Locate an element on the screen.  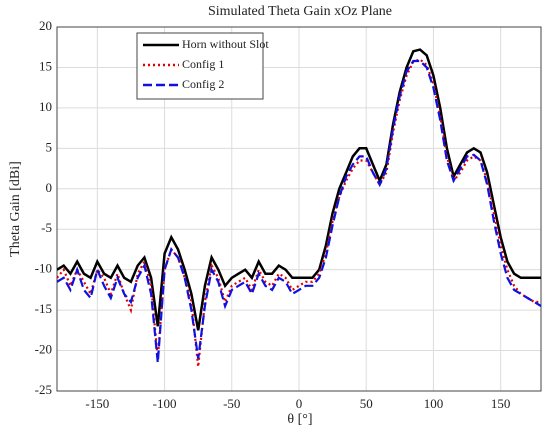
y-tick-label: 15 is located at coordinates (45, 65).